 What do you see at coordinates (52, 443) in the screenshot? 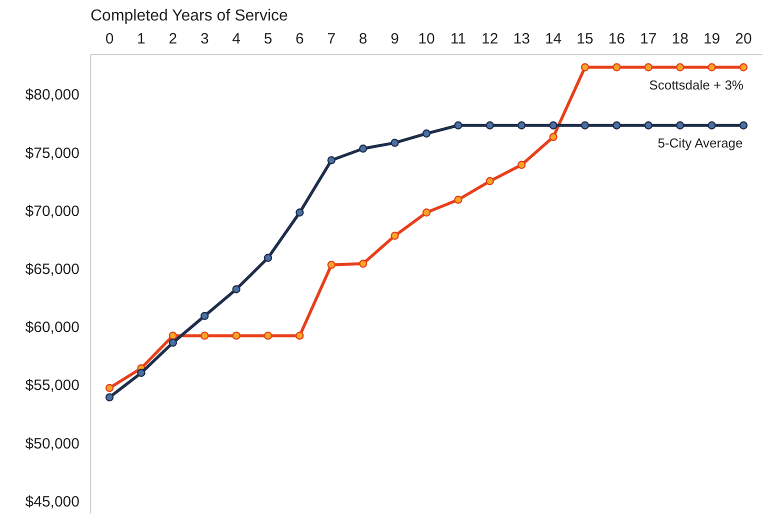
I see `y-tick-label: $50,000` at bounding box center [52, 443].